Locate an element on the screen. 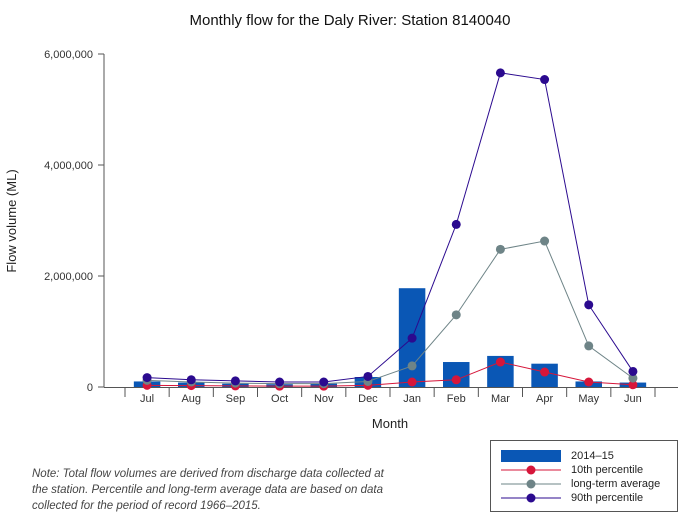 This screenshot has height=531, width=700. x-tick-label: Jun is located at coordinates (633, 399).